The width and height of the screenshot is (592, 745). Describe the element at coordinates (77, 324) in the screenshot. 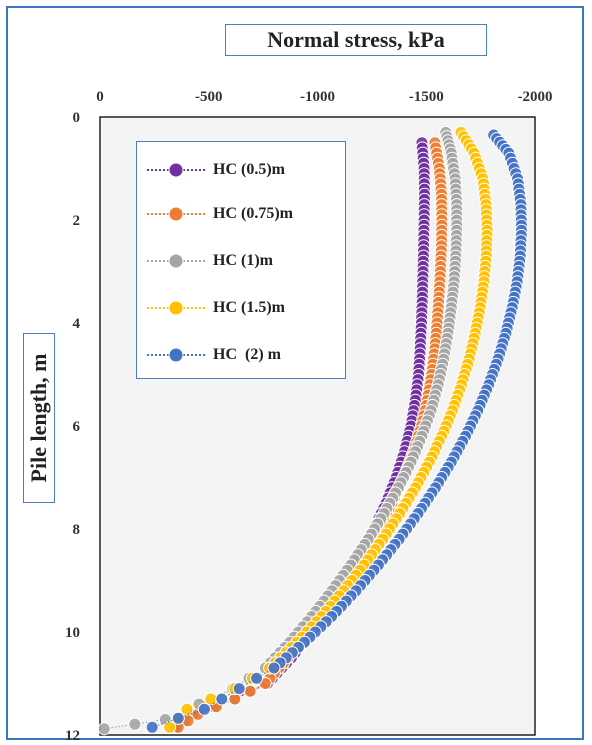

I see `y-tick-label: 4` at that location.